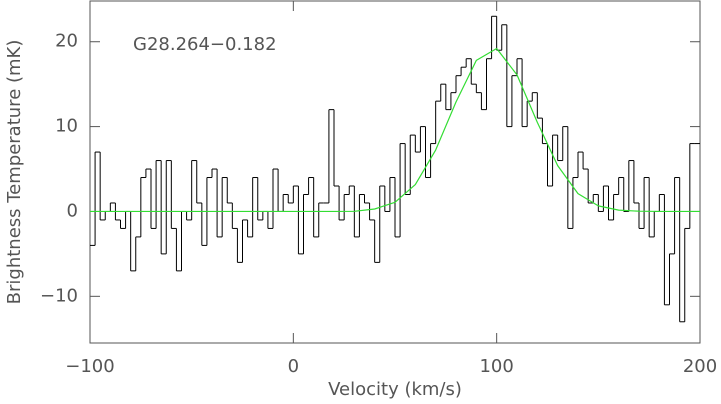 The width and height of the screenshot is (721, 404). What do you see at coordinates (496, 366) in the screenshot?
I see `x-tick-label: 100` at bounding box center [496, 366].